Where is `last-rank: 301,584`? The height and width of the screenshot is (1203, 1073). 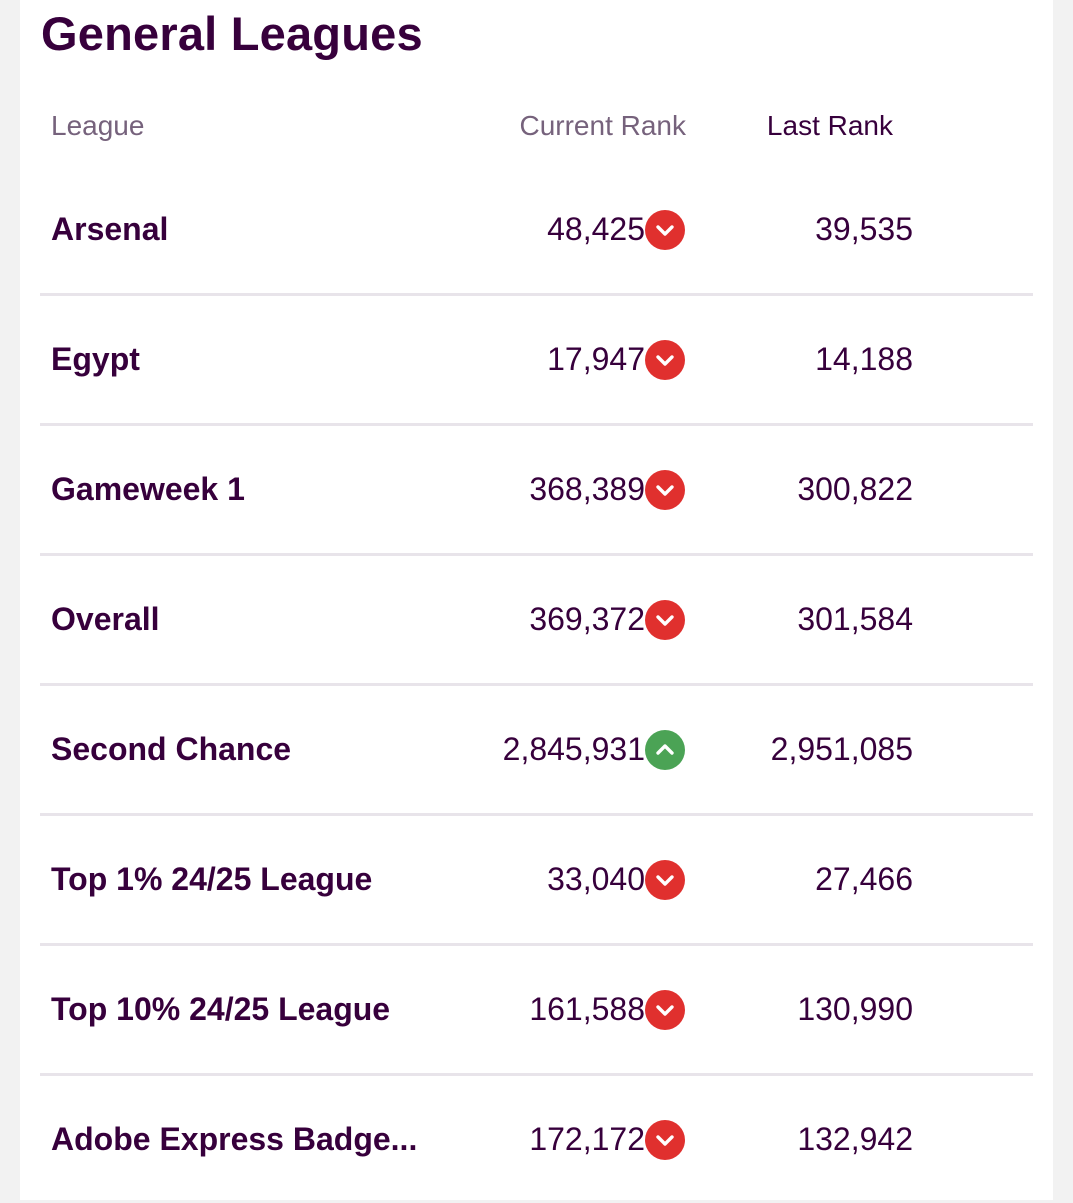 last-rank: 301,584 is located at coordinates (855, 619).